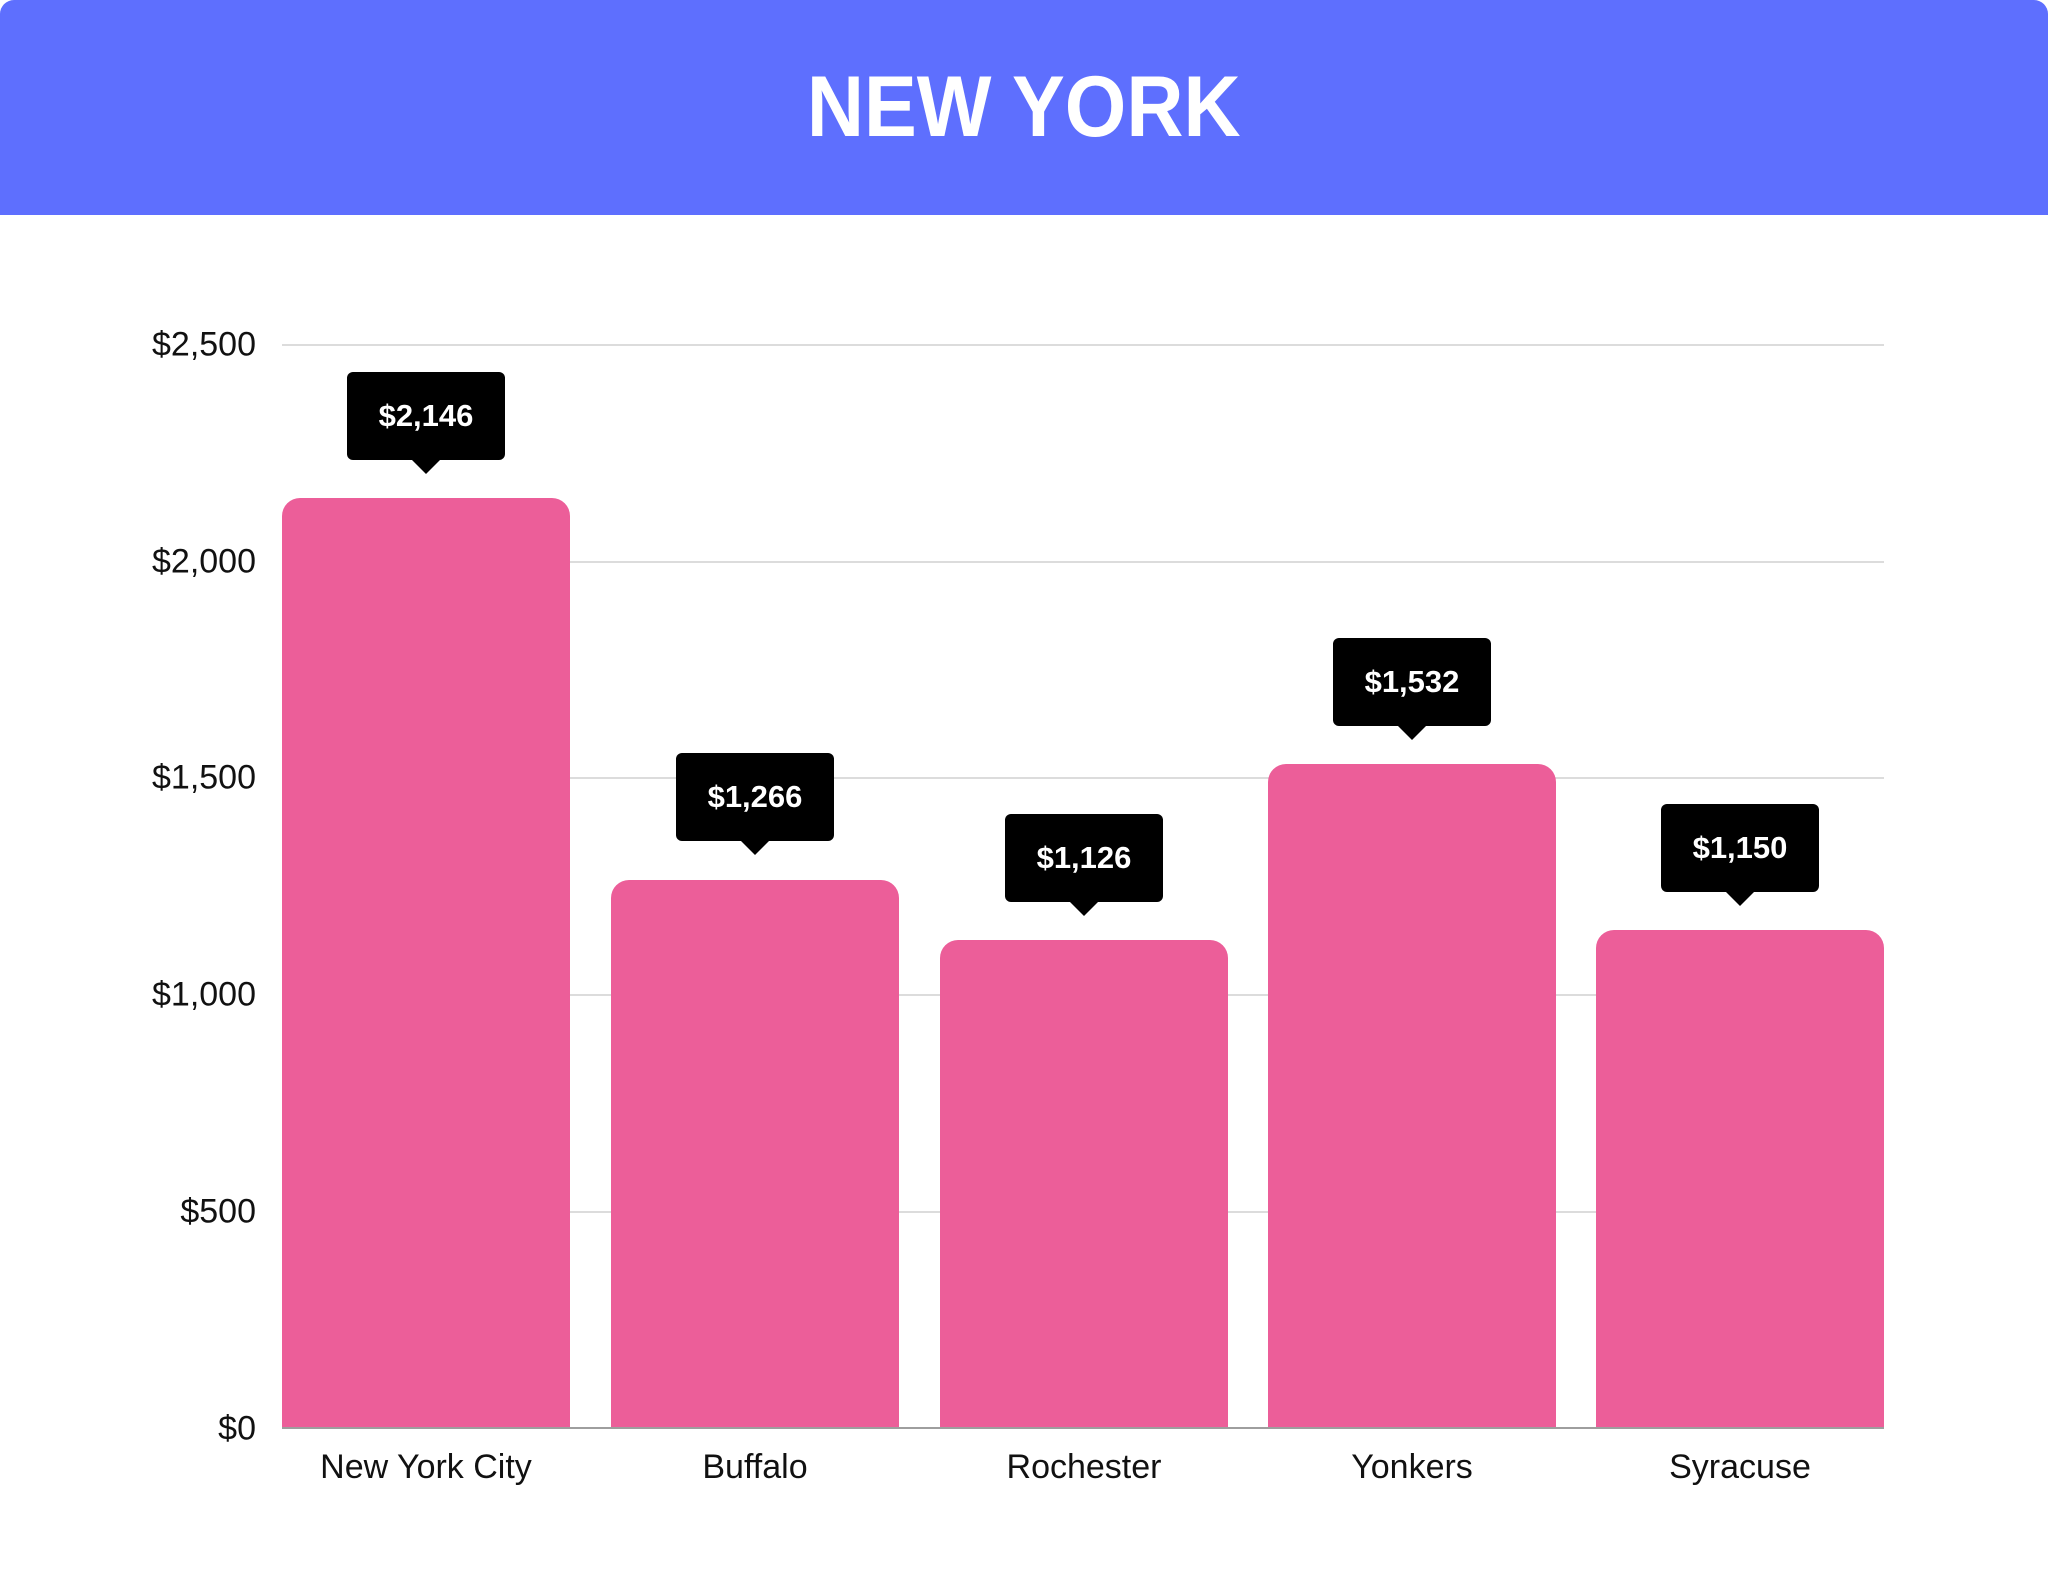 The image size is (2048, 1577). Describe the element at coordinates (1084, 1467) in the screenshot. I see `x-category-label: Rochester` at that location.